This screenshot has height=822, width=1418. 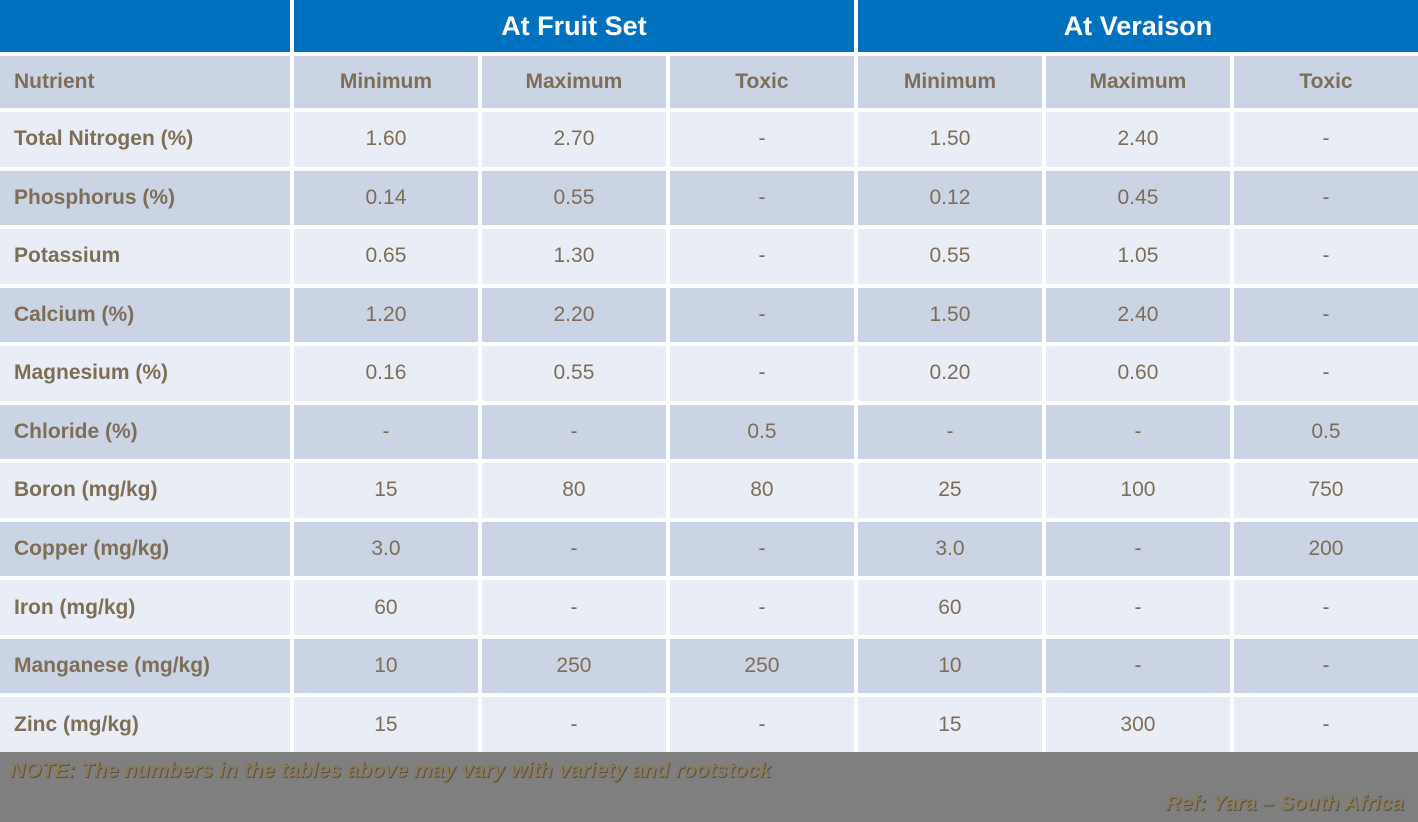 What do you see at coordinates (1284, 803) in the screenshot?
I see `footer-ref: Ref: Yara – South Africa` at bounding box center [1284, 803].